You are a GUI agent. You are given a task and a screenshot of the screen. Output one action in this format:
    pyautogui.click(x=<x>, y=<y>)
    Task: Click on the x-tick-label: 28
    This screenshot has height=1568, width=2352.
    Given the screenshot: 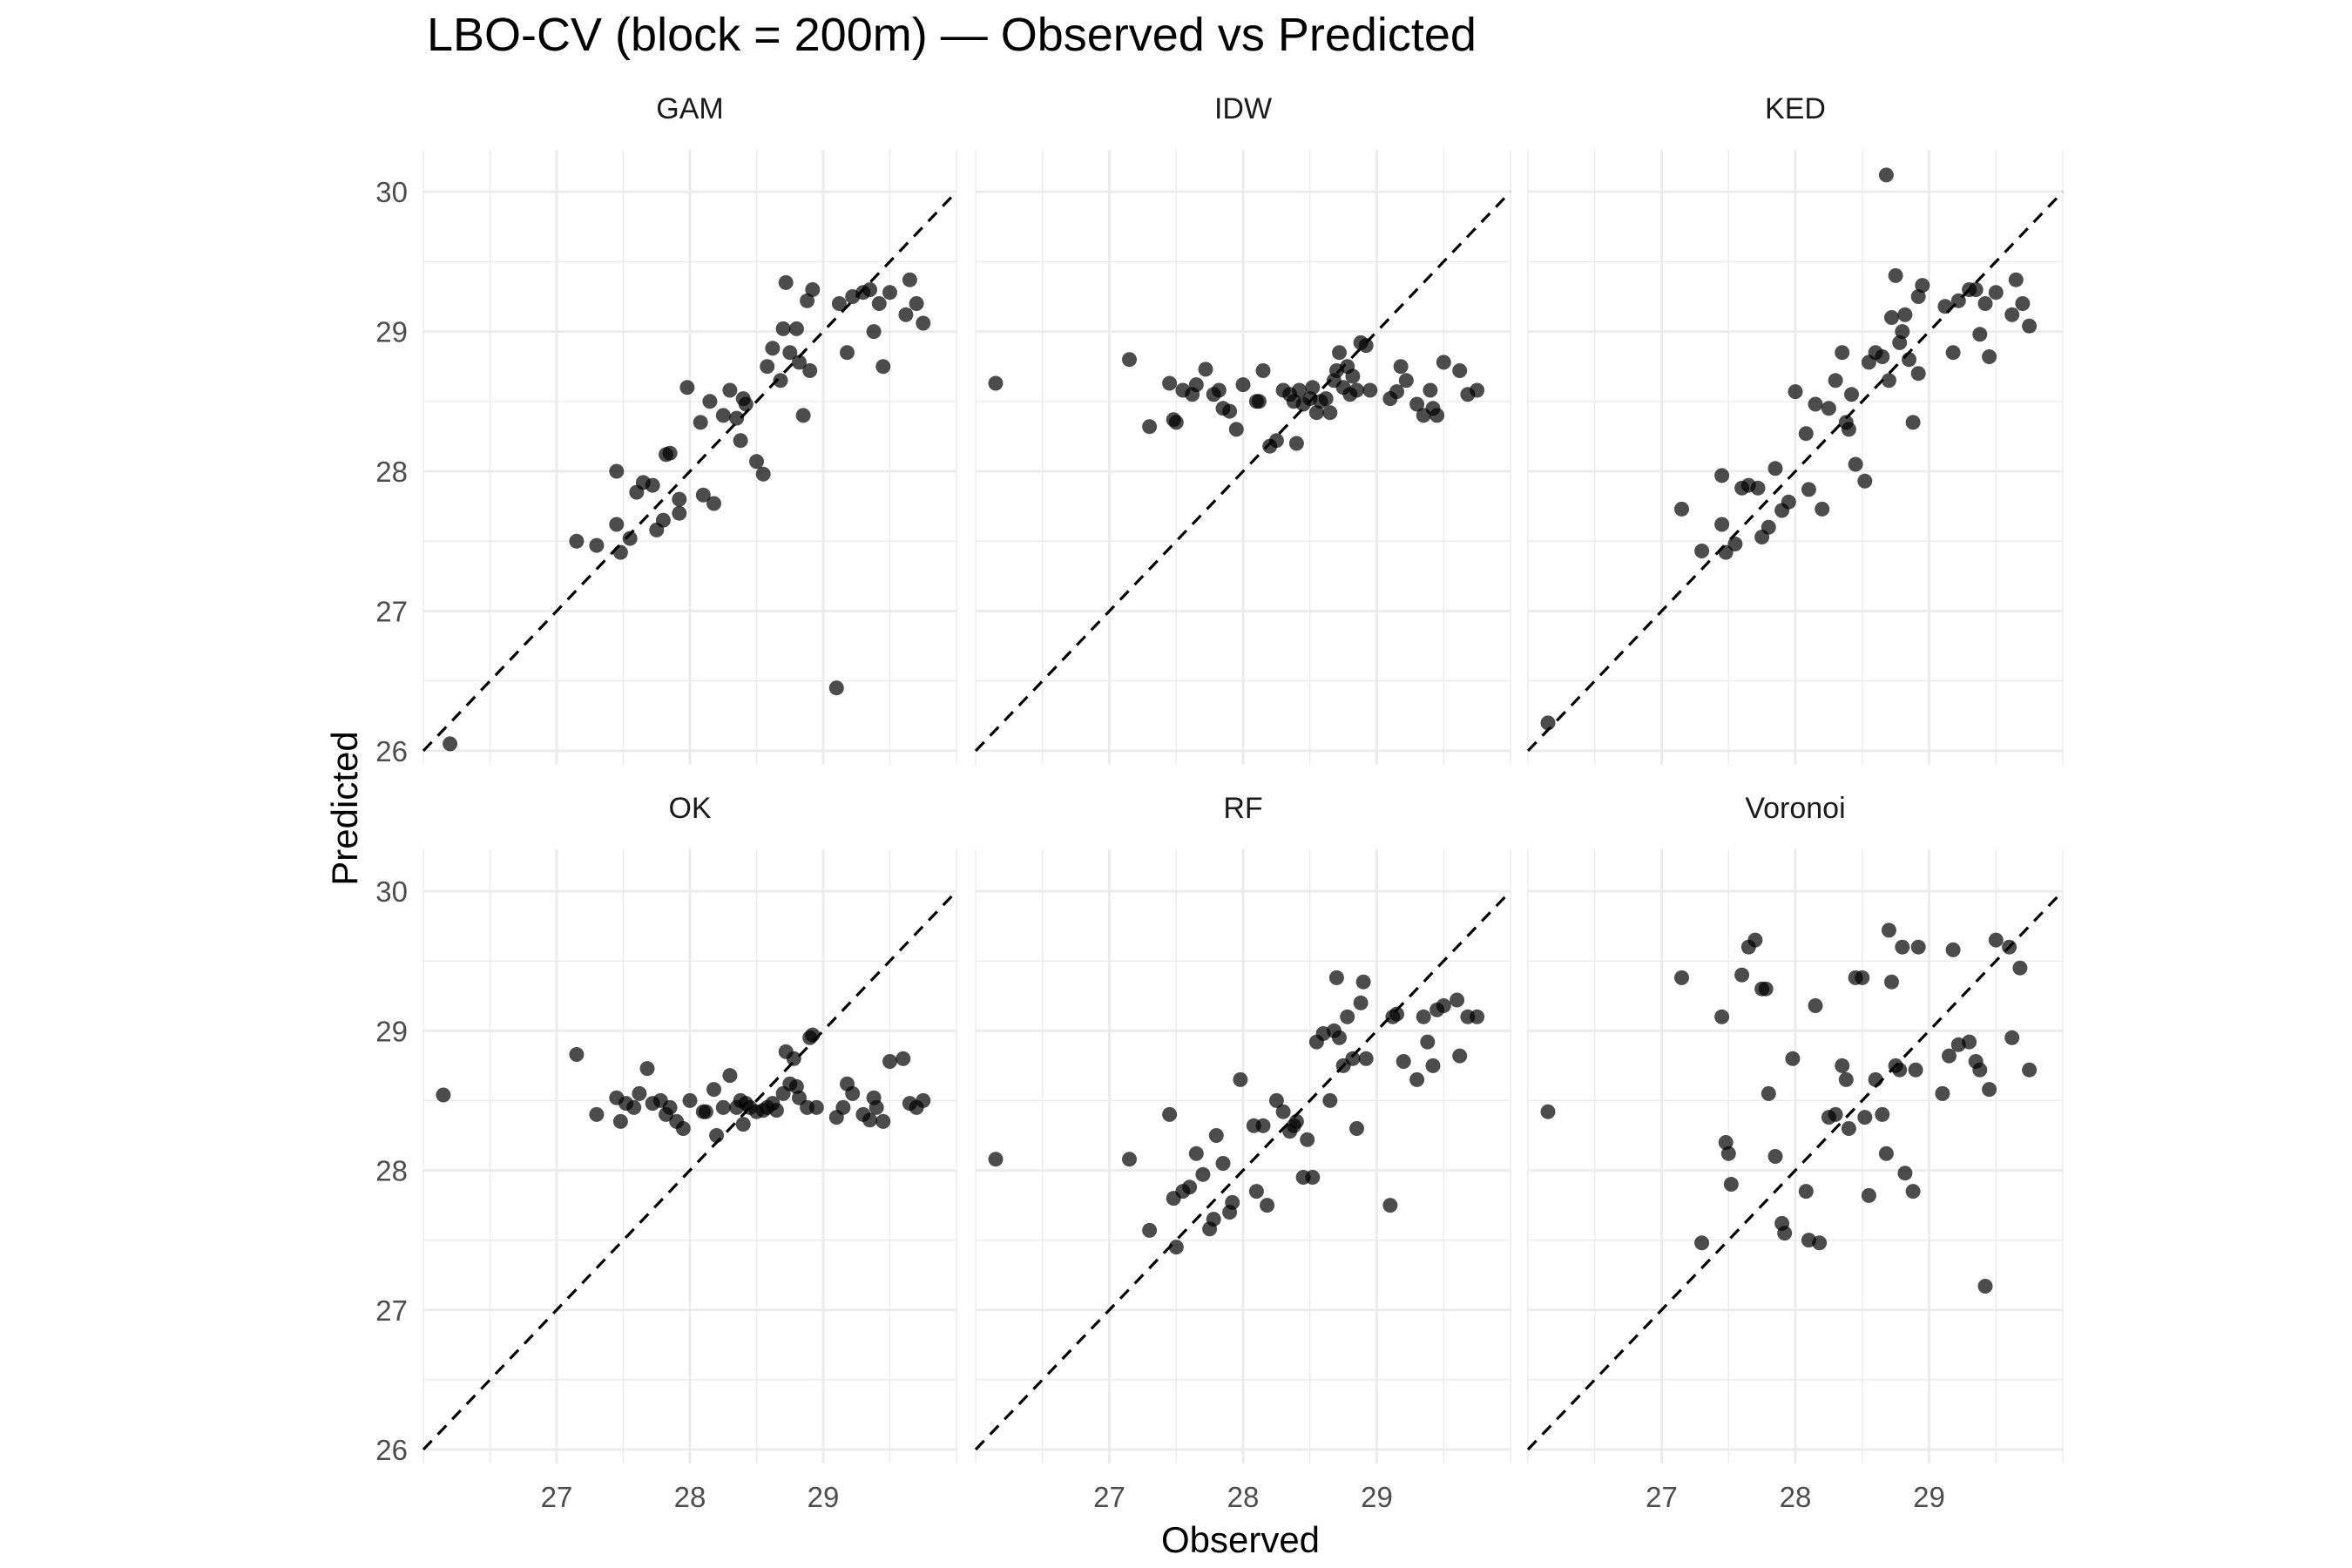 What is the action you would take?
    pyautogui.click(x=690, y=1497)
    